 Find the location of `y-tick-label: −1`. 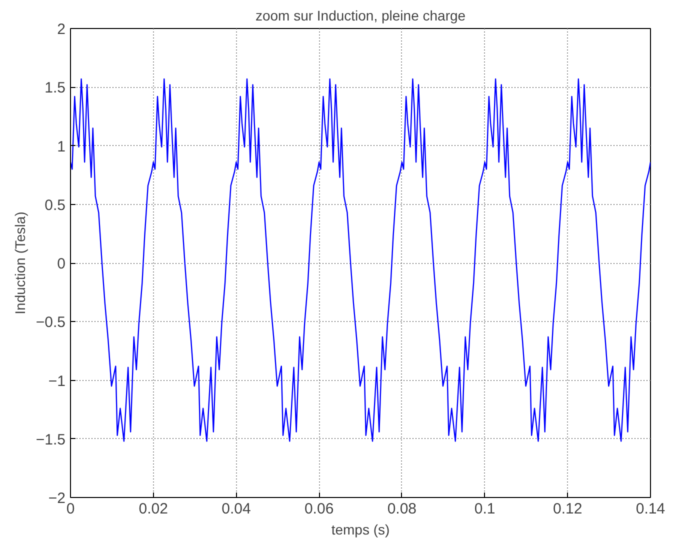

y-tick-label: −1 is located at coordinates (57, 381).